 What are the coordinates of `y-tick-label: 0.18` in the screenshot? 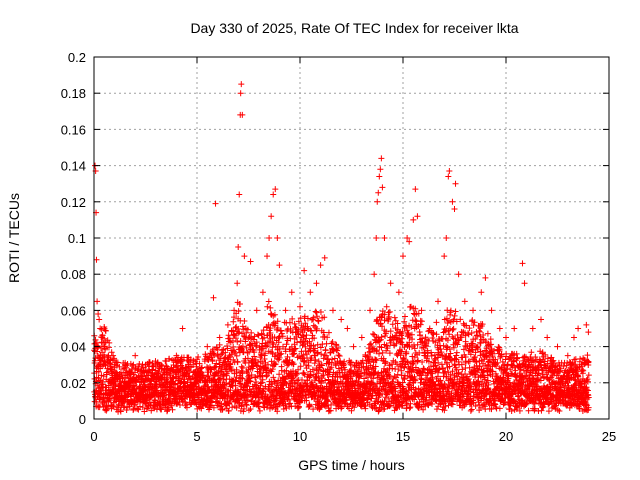 It's located at (73, 93).